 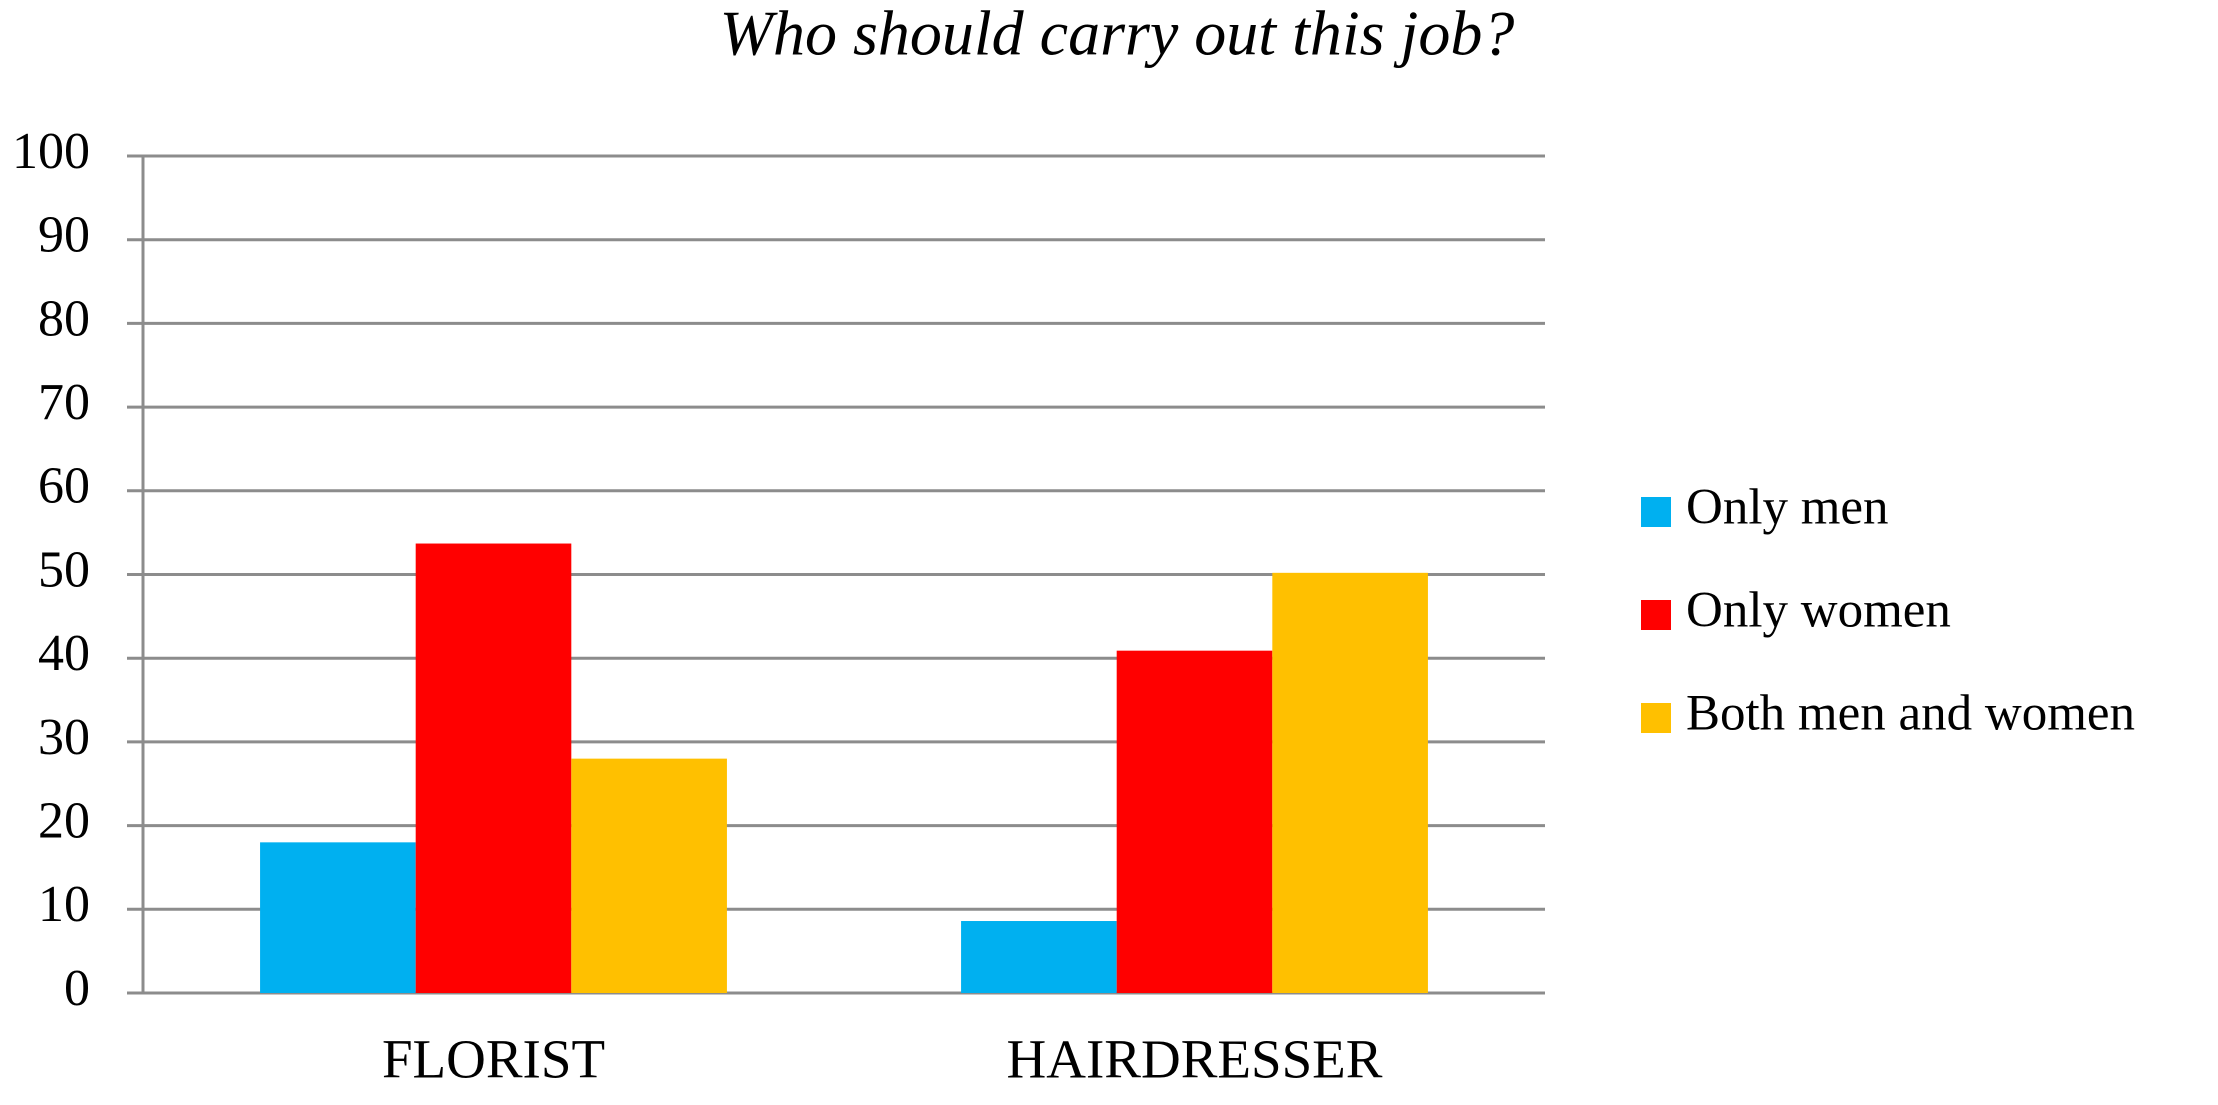 I want to click on y-tick-label: 60, so click(x=64, y=486).